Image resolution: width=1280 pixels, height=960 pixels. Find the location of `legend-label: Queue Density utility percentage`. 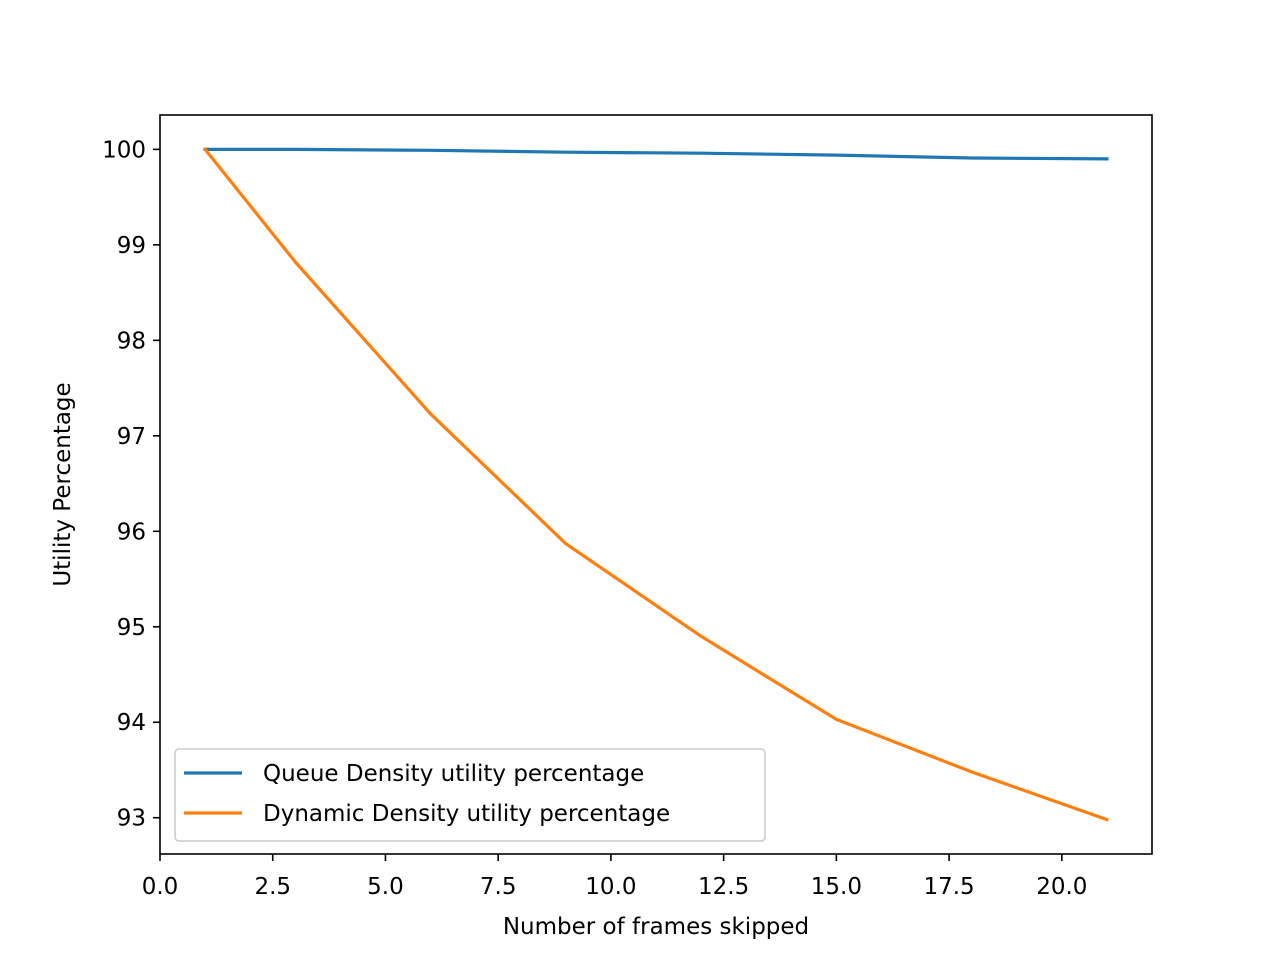

legend-label: Queue Density utility percentage is located at coordinates (453, 774).